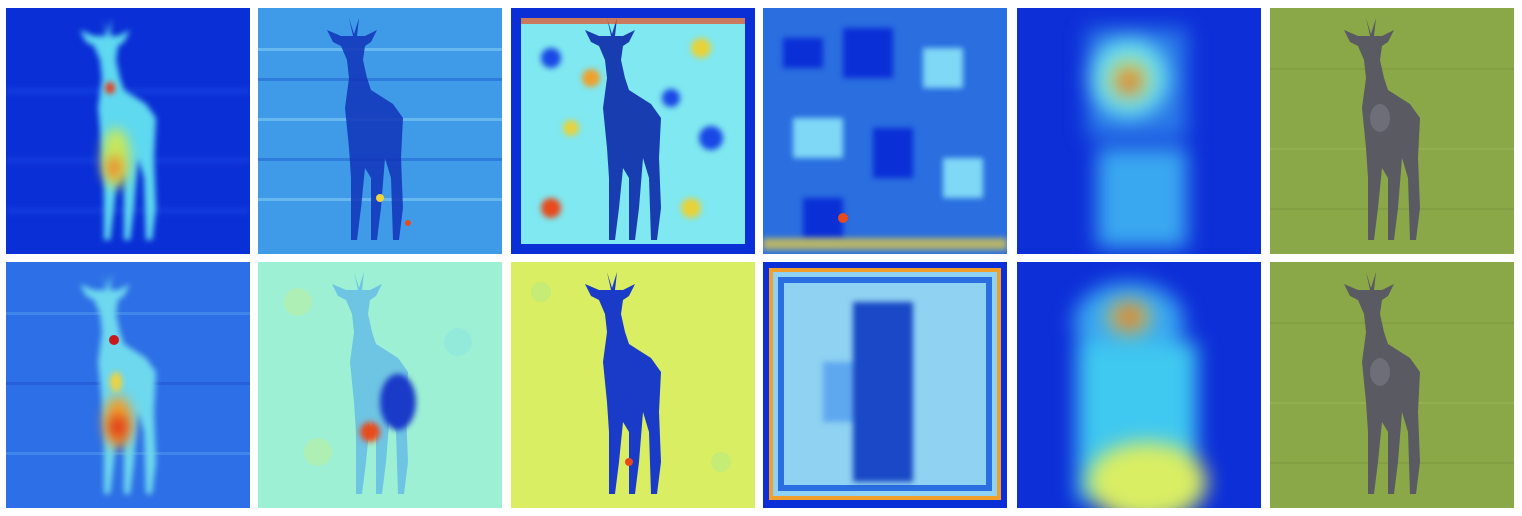  What do you see at coordinates (1392, 131) in the screenshot?
I see `deer-photo-top` at bounding box center [1392, 131].